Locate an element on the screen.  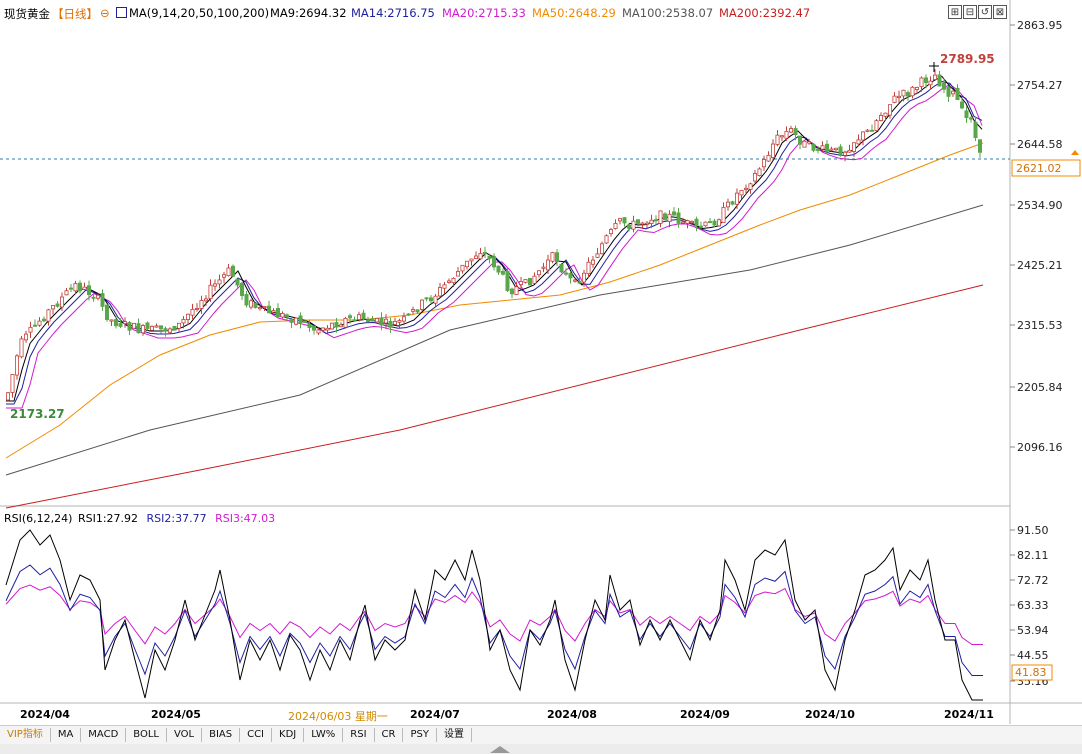
current-price-tag: 2621.02 is located at coordinates (1046, 163).